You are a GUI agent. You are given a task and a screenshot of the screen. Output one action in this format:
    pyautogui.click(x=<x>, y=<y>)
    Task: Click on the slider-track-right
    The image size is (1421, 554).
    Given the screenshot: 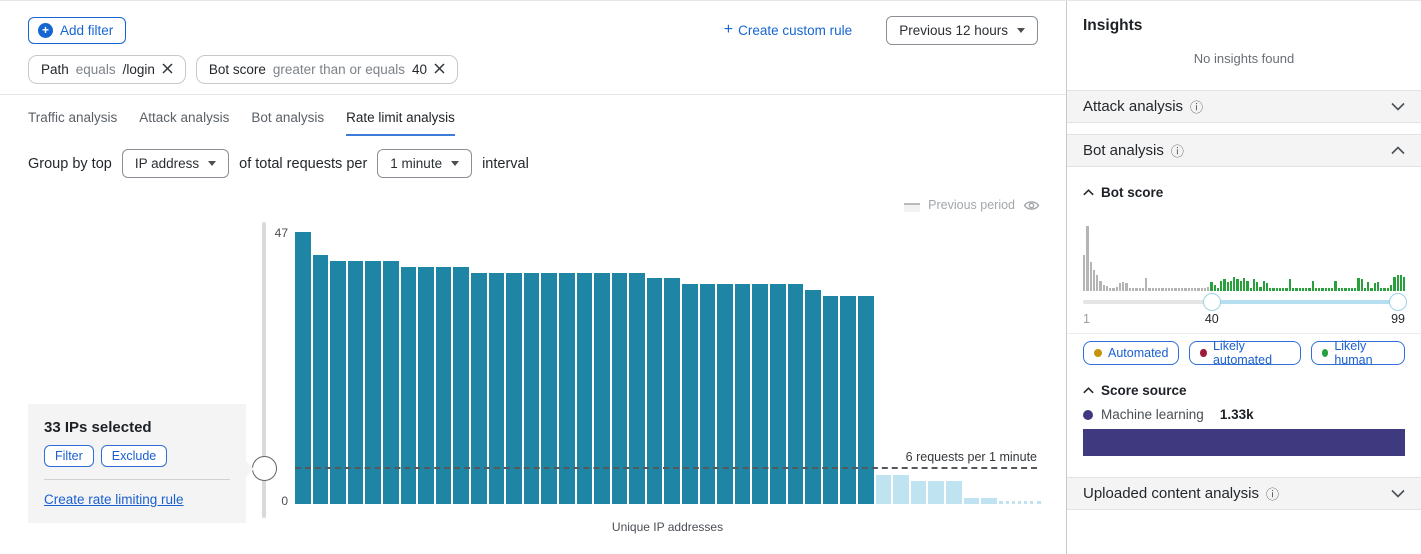 What is the action you would take?
    pyautogui.click(x=1308, y=302)
    